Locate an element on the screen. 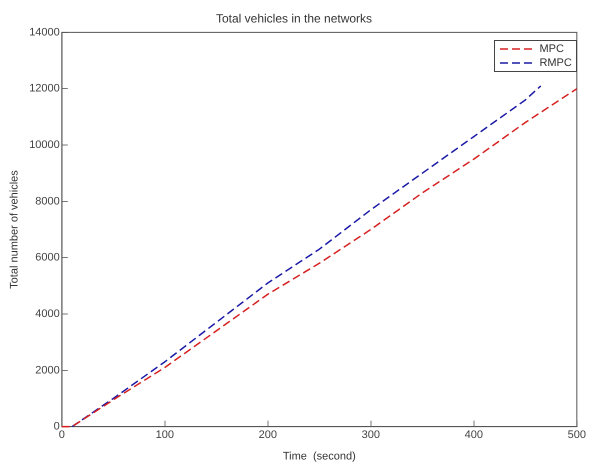 The width and height of the screenshot is (602, 471). y-tick-label: 14000 is located at coordinates (44, 32).